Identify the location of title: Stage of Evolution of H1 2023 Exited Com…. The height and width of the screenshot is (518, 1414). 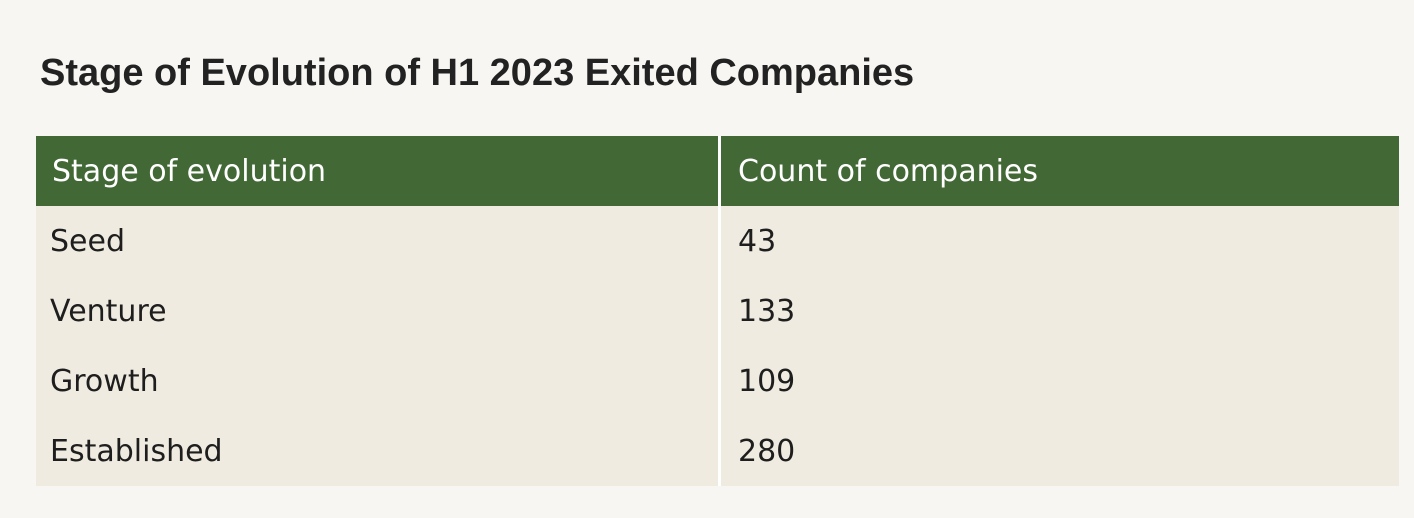
(477, 73).